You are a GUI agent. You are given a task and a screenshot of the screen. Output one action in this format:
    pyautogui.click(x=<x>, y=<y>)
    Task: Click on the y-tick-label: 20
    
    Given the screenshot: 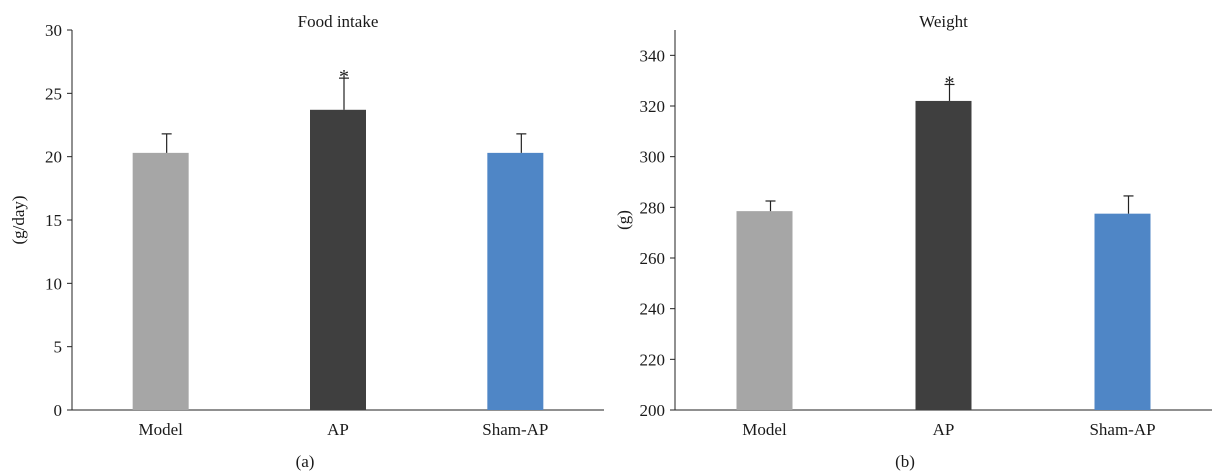 What is the action you would take?
    pyautogui.click(x=53, y=157)
    